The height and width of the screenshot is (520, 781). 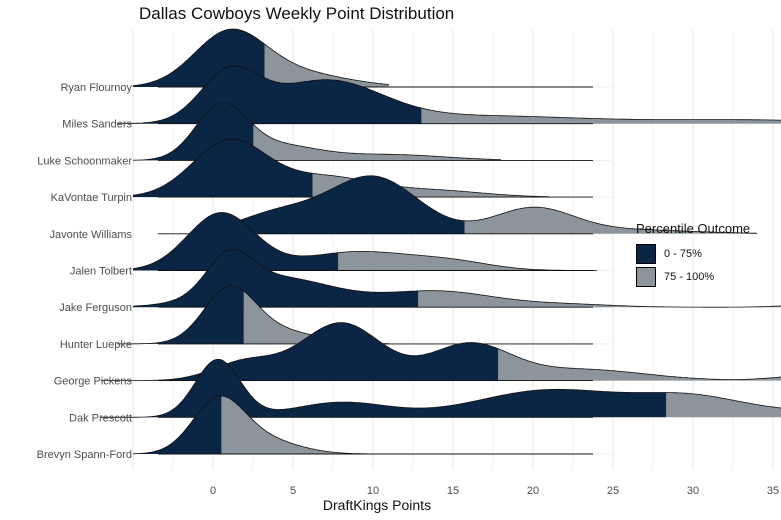 I want to click on y-tick-label: Miles Sanders, so click(x=97, y=125).